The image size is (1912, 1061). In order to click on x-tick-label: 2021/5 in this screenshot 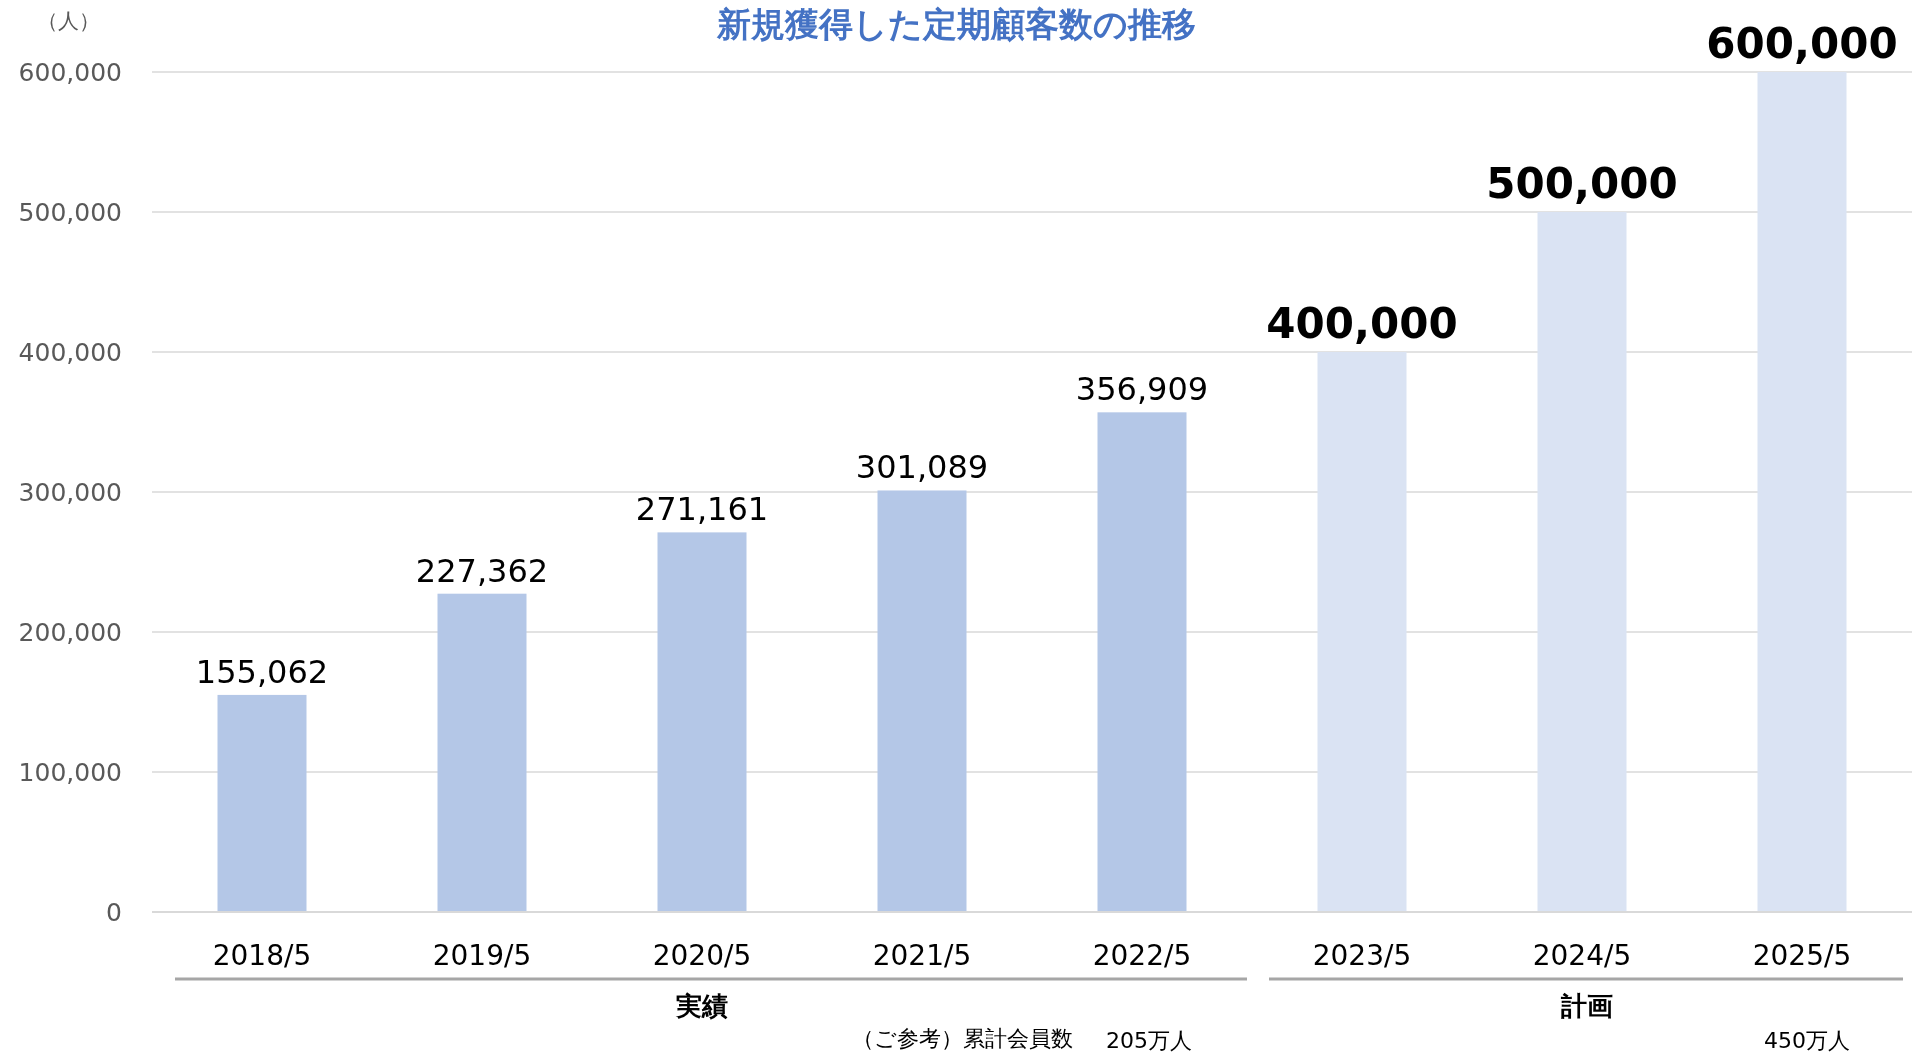, I will do `click(922, 955)`.